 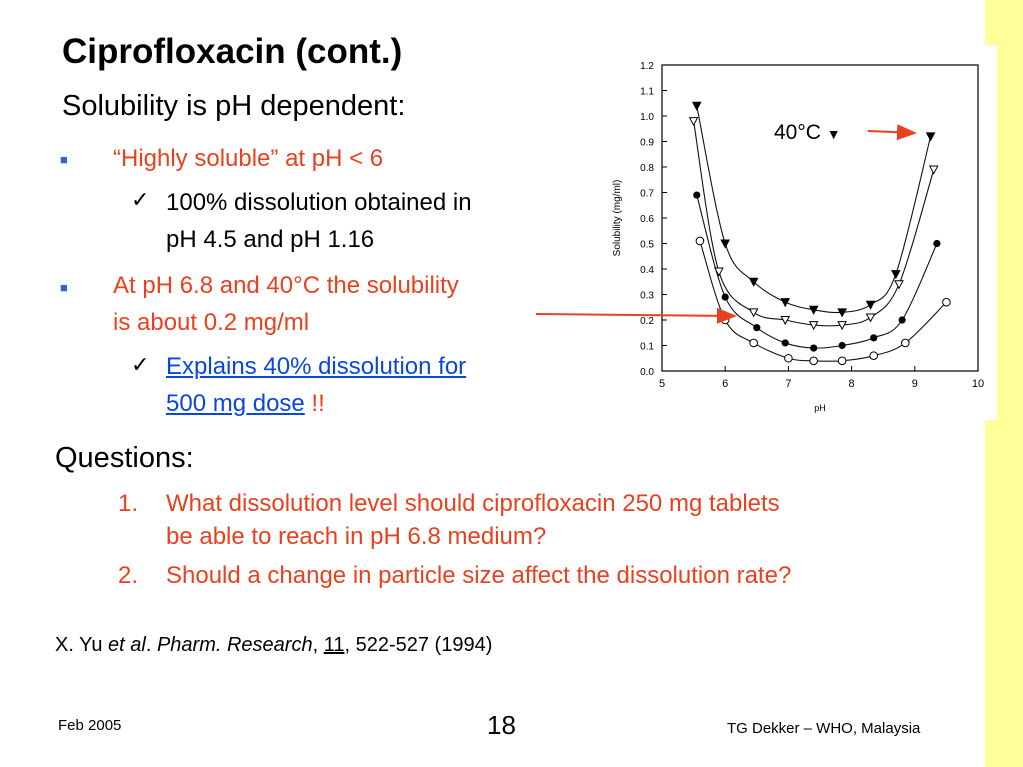 What do you see at coordinates (647, 168) in the screenshot?
I see `y-tick-label: 0.8` at bounding box center [647, 168].